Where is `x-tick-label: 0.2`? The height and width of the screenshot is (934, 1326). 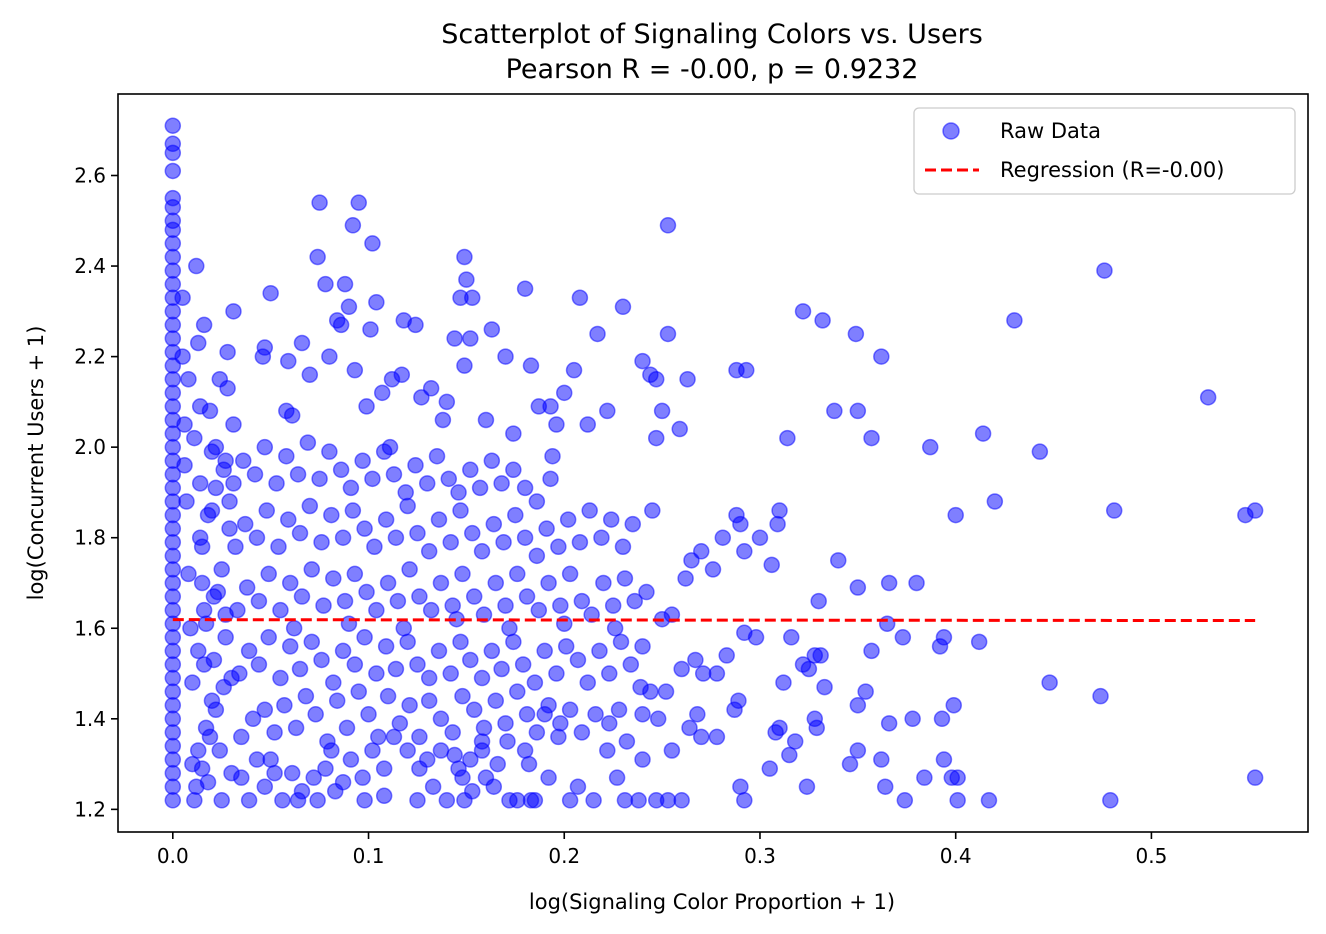
x-tick-label: 0.2 is located at coordinates (564, 856).